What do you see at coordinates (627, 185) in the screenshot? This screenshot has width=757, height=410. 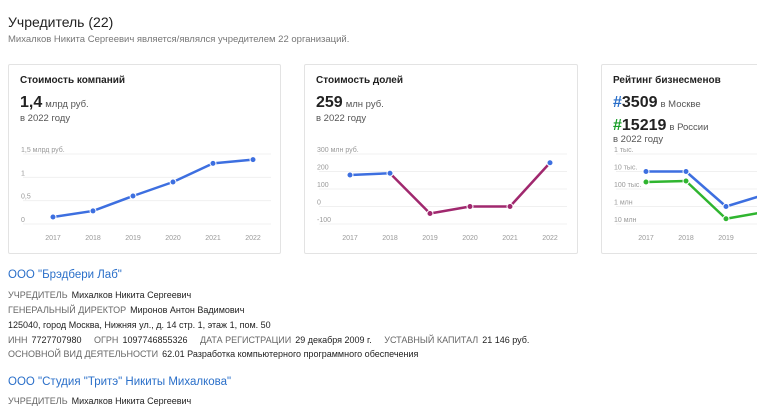 I see `y-tick-label: 100 тыс.` at bounding box center [627, 185].